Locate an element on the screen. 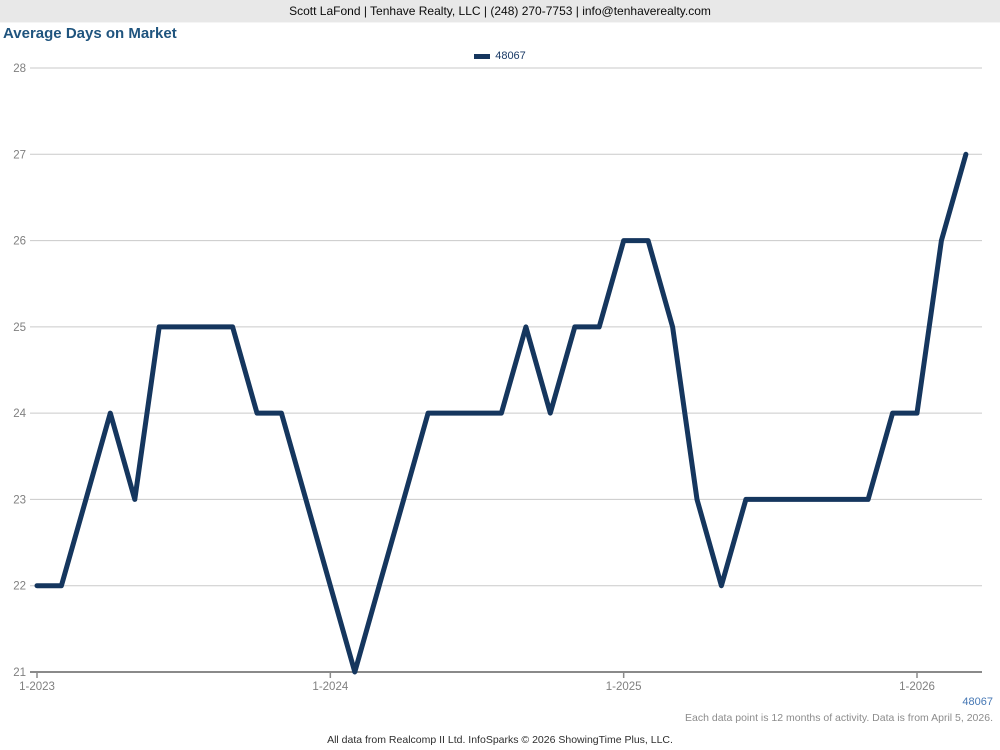 This screenshot has height=750, width=1000. y-axis-tick-label: 23 is located at coordinates (19, 500).